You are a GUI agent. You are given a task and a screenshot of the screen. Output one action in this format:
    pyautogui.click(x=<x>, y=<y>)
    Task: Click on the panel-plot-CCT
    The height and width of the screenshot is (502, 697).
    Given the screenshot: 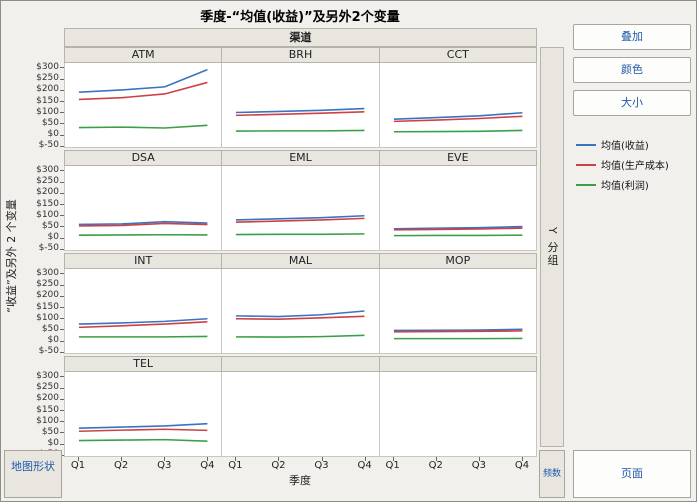 What is the action you would take?
    pyautogui.click(x=457, y=105)
    